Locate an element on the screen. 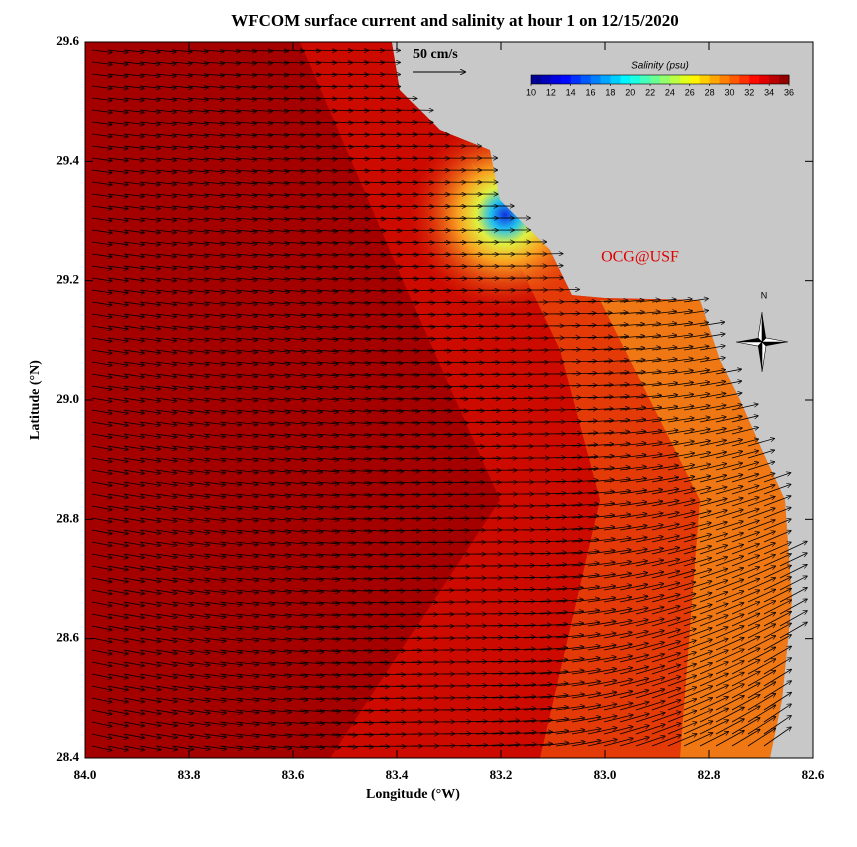 The width and height of the screenshot is (857, 847). colorbar-tick-label: 10 is located at coordinates (531, 92).